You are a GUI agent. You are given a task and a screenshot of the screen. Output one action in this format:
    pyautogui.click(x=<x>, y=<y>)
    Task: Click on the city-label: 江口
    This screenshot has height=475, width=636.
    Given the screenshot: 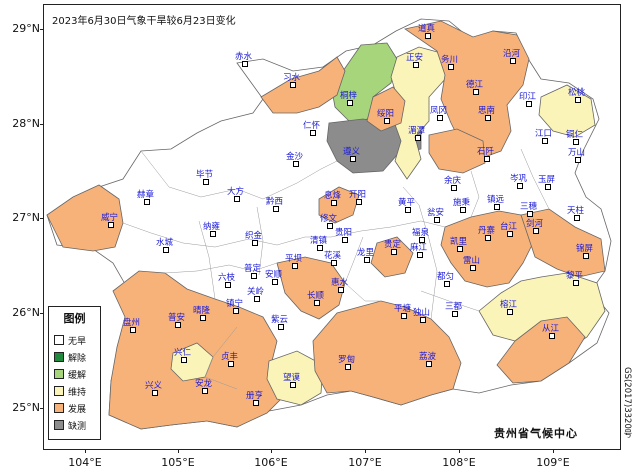 What is the action you would take?
    pyautogui.click(x=544, y=134)
    